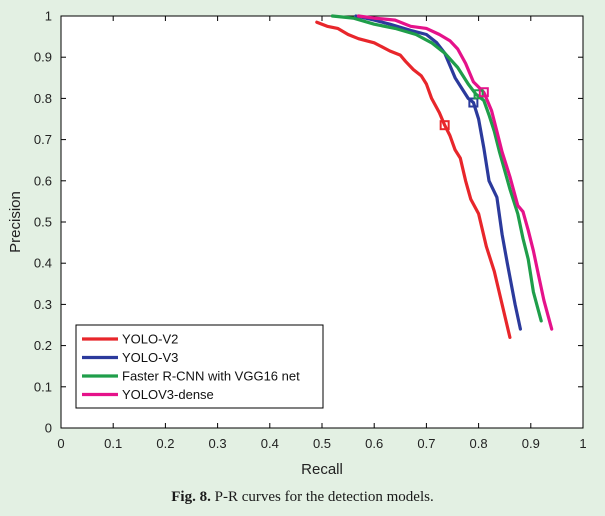 The width and height of the screenshot is (605, 516). Describe the element at coordinates (479, 443) in the screenshot. I see `x-tick-label: 0.8` at that location.